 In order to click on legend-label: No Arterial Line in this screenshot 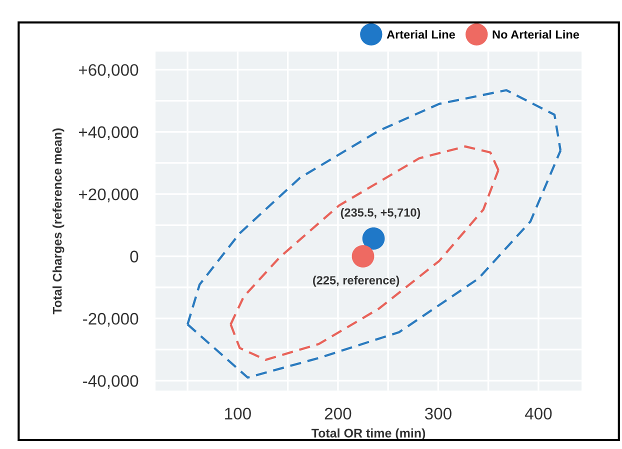, I will do `click(536, 34)`.